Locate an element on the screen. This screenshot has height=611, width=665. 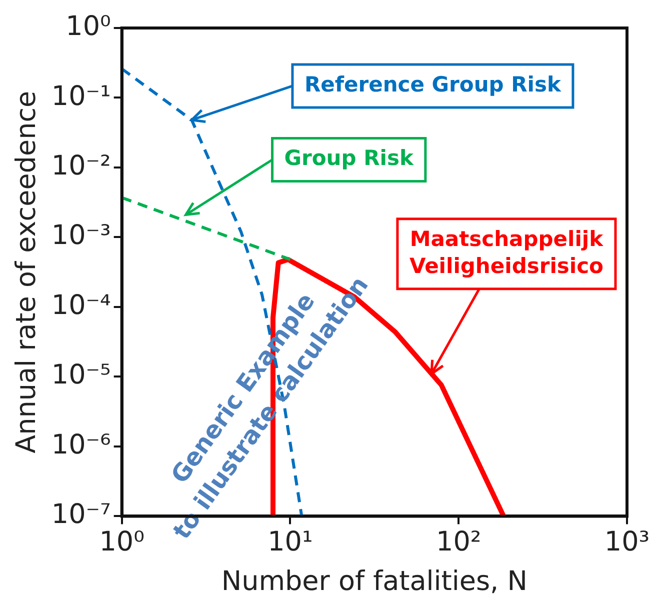
y-tick-label: 10⁻⁵ is located at coordinates (81, 375).